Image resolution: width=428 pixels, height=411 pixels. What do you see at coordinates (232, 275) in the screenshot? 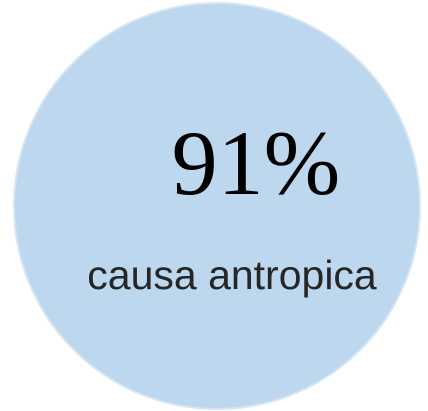
I see `stat-label: causa antropica` at bounding box center [232, 275].